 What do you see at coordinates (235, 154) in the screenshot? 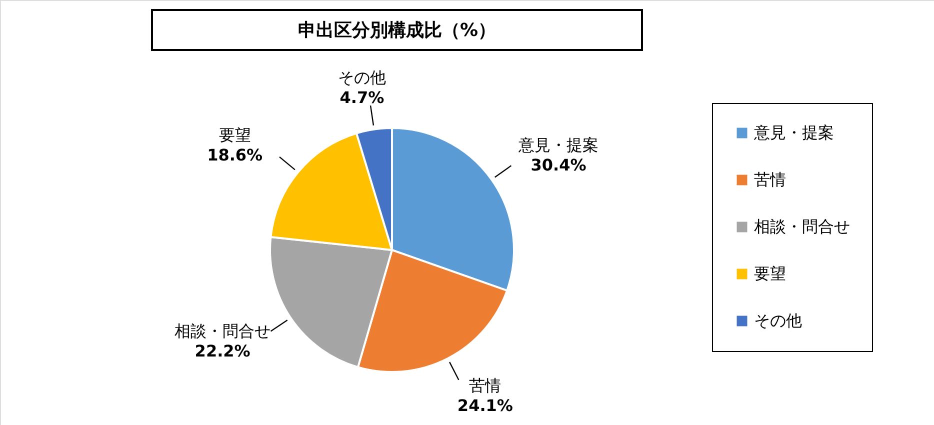
I see `data-label: 18.6%` at bounding box center [235, 154].